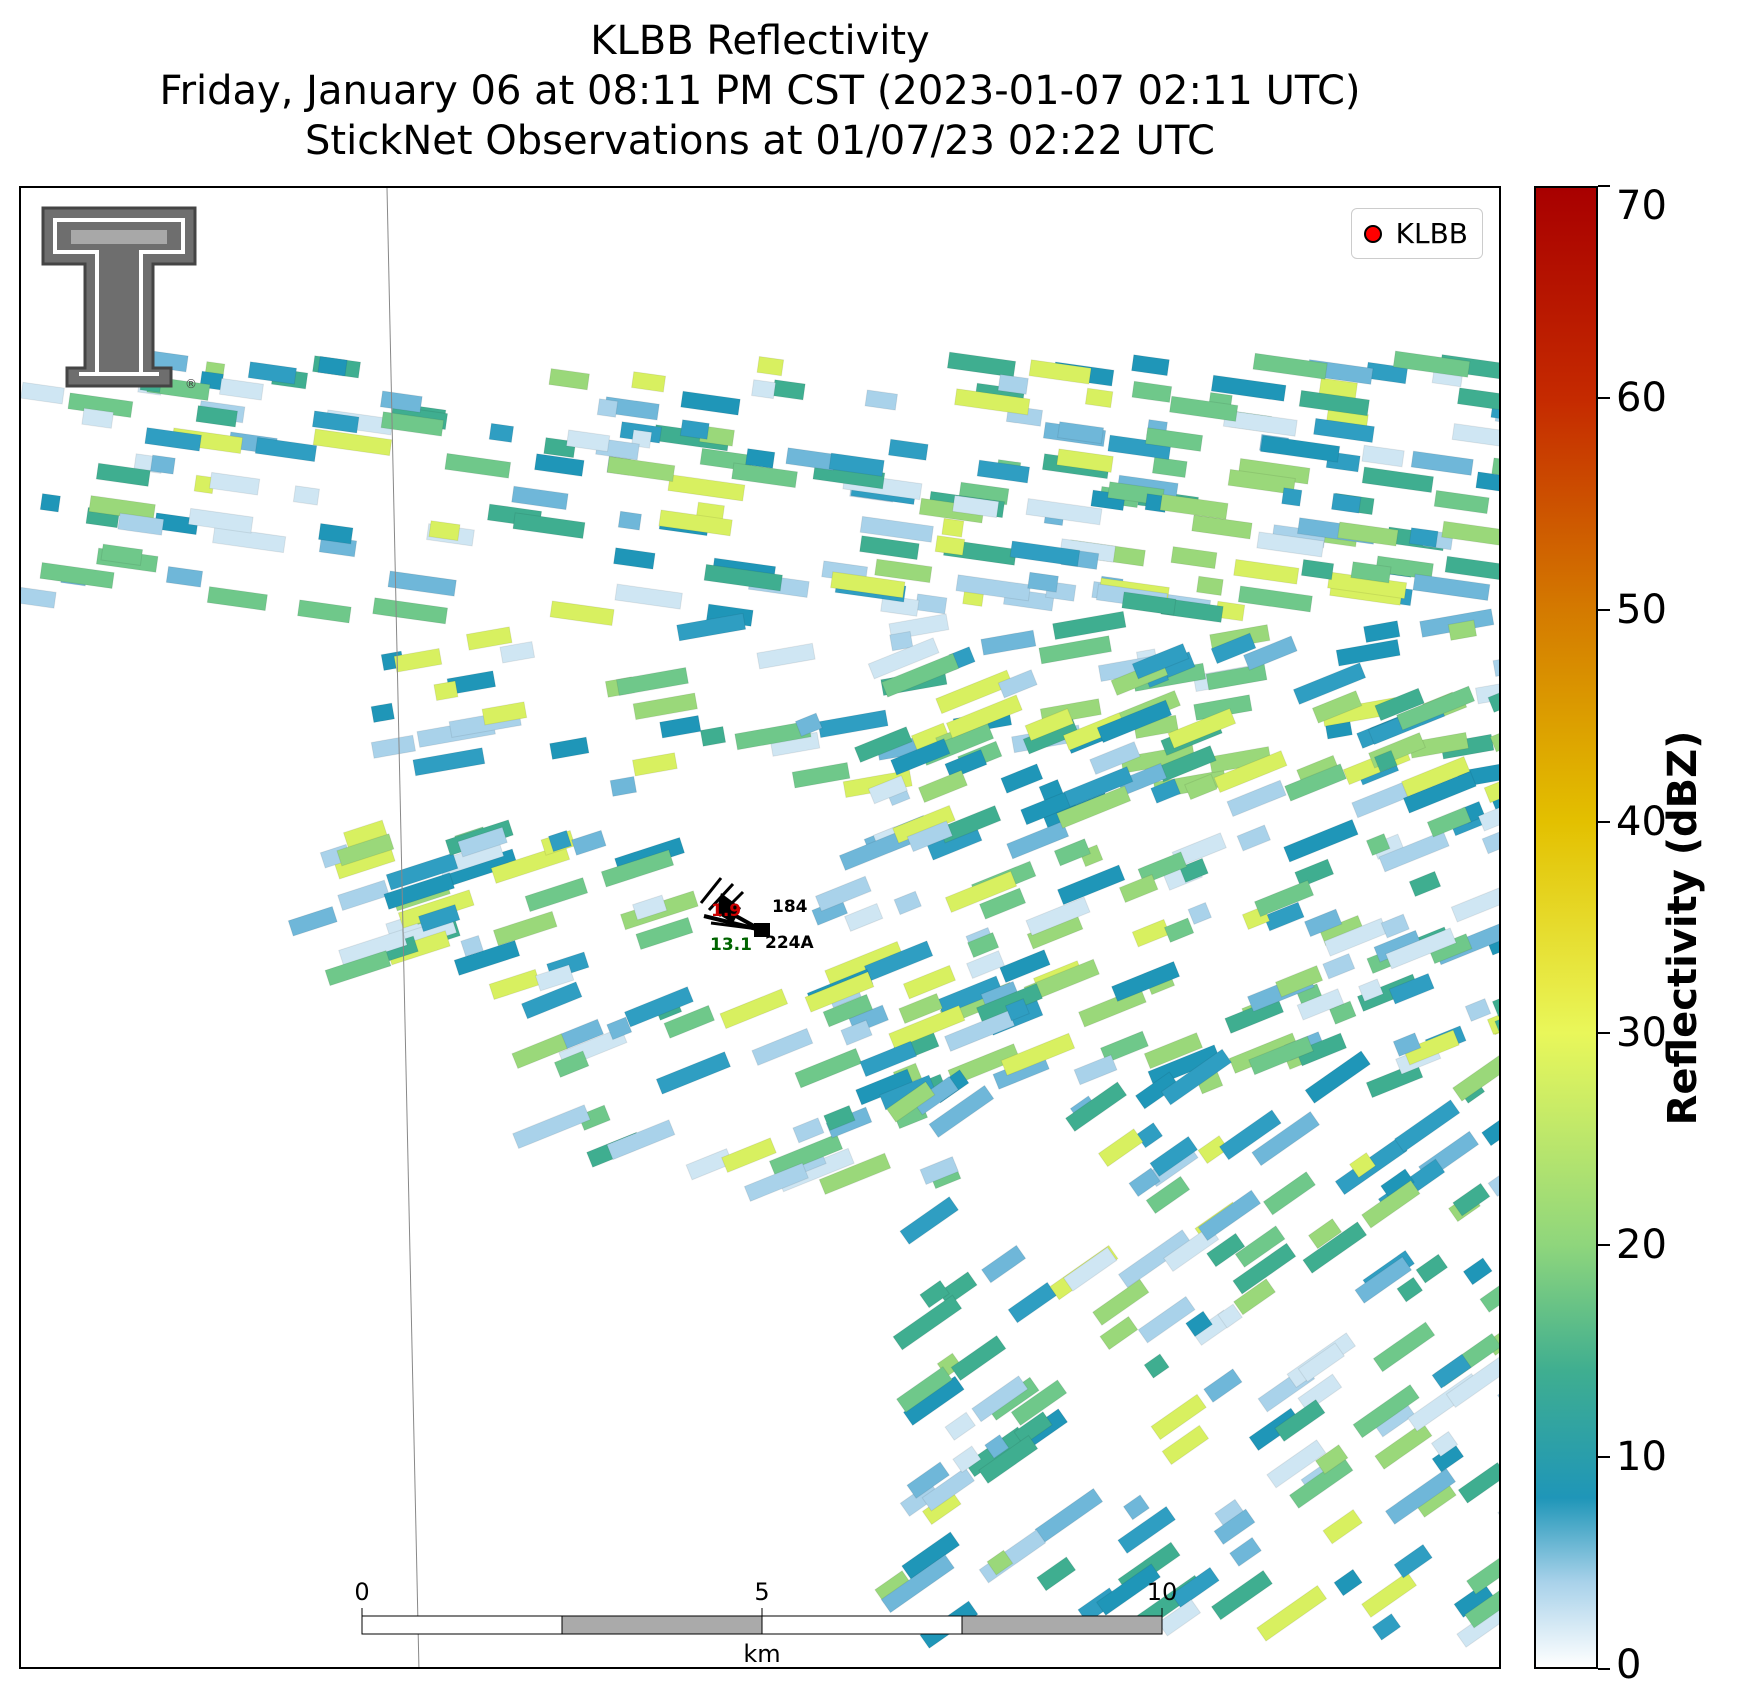 This screenshot has height=1705, width=1738. What do you see at coordinates (790, 907) in the screenshot?
I see `station-id-184: 184` at bounding box center [790, 907].